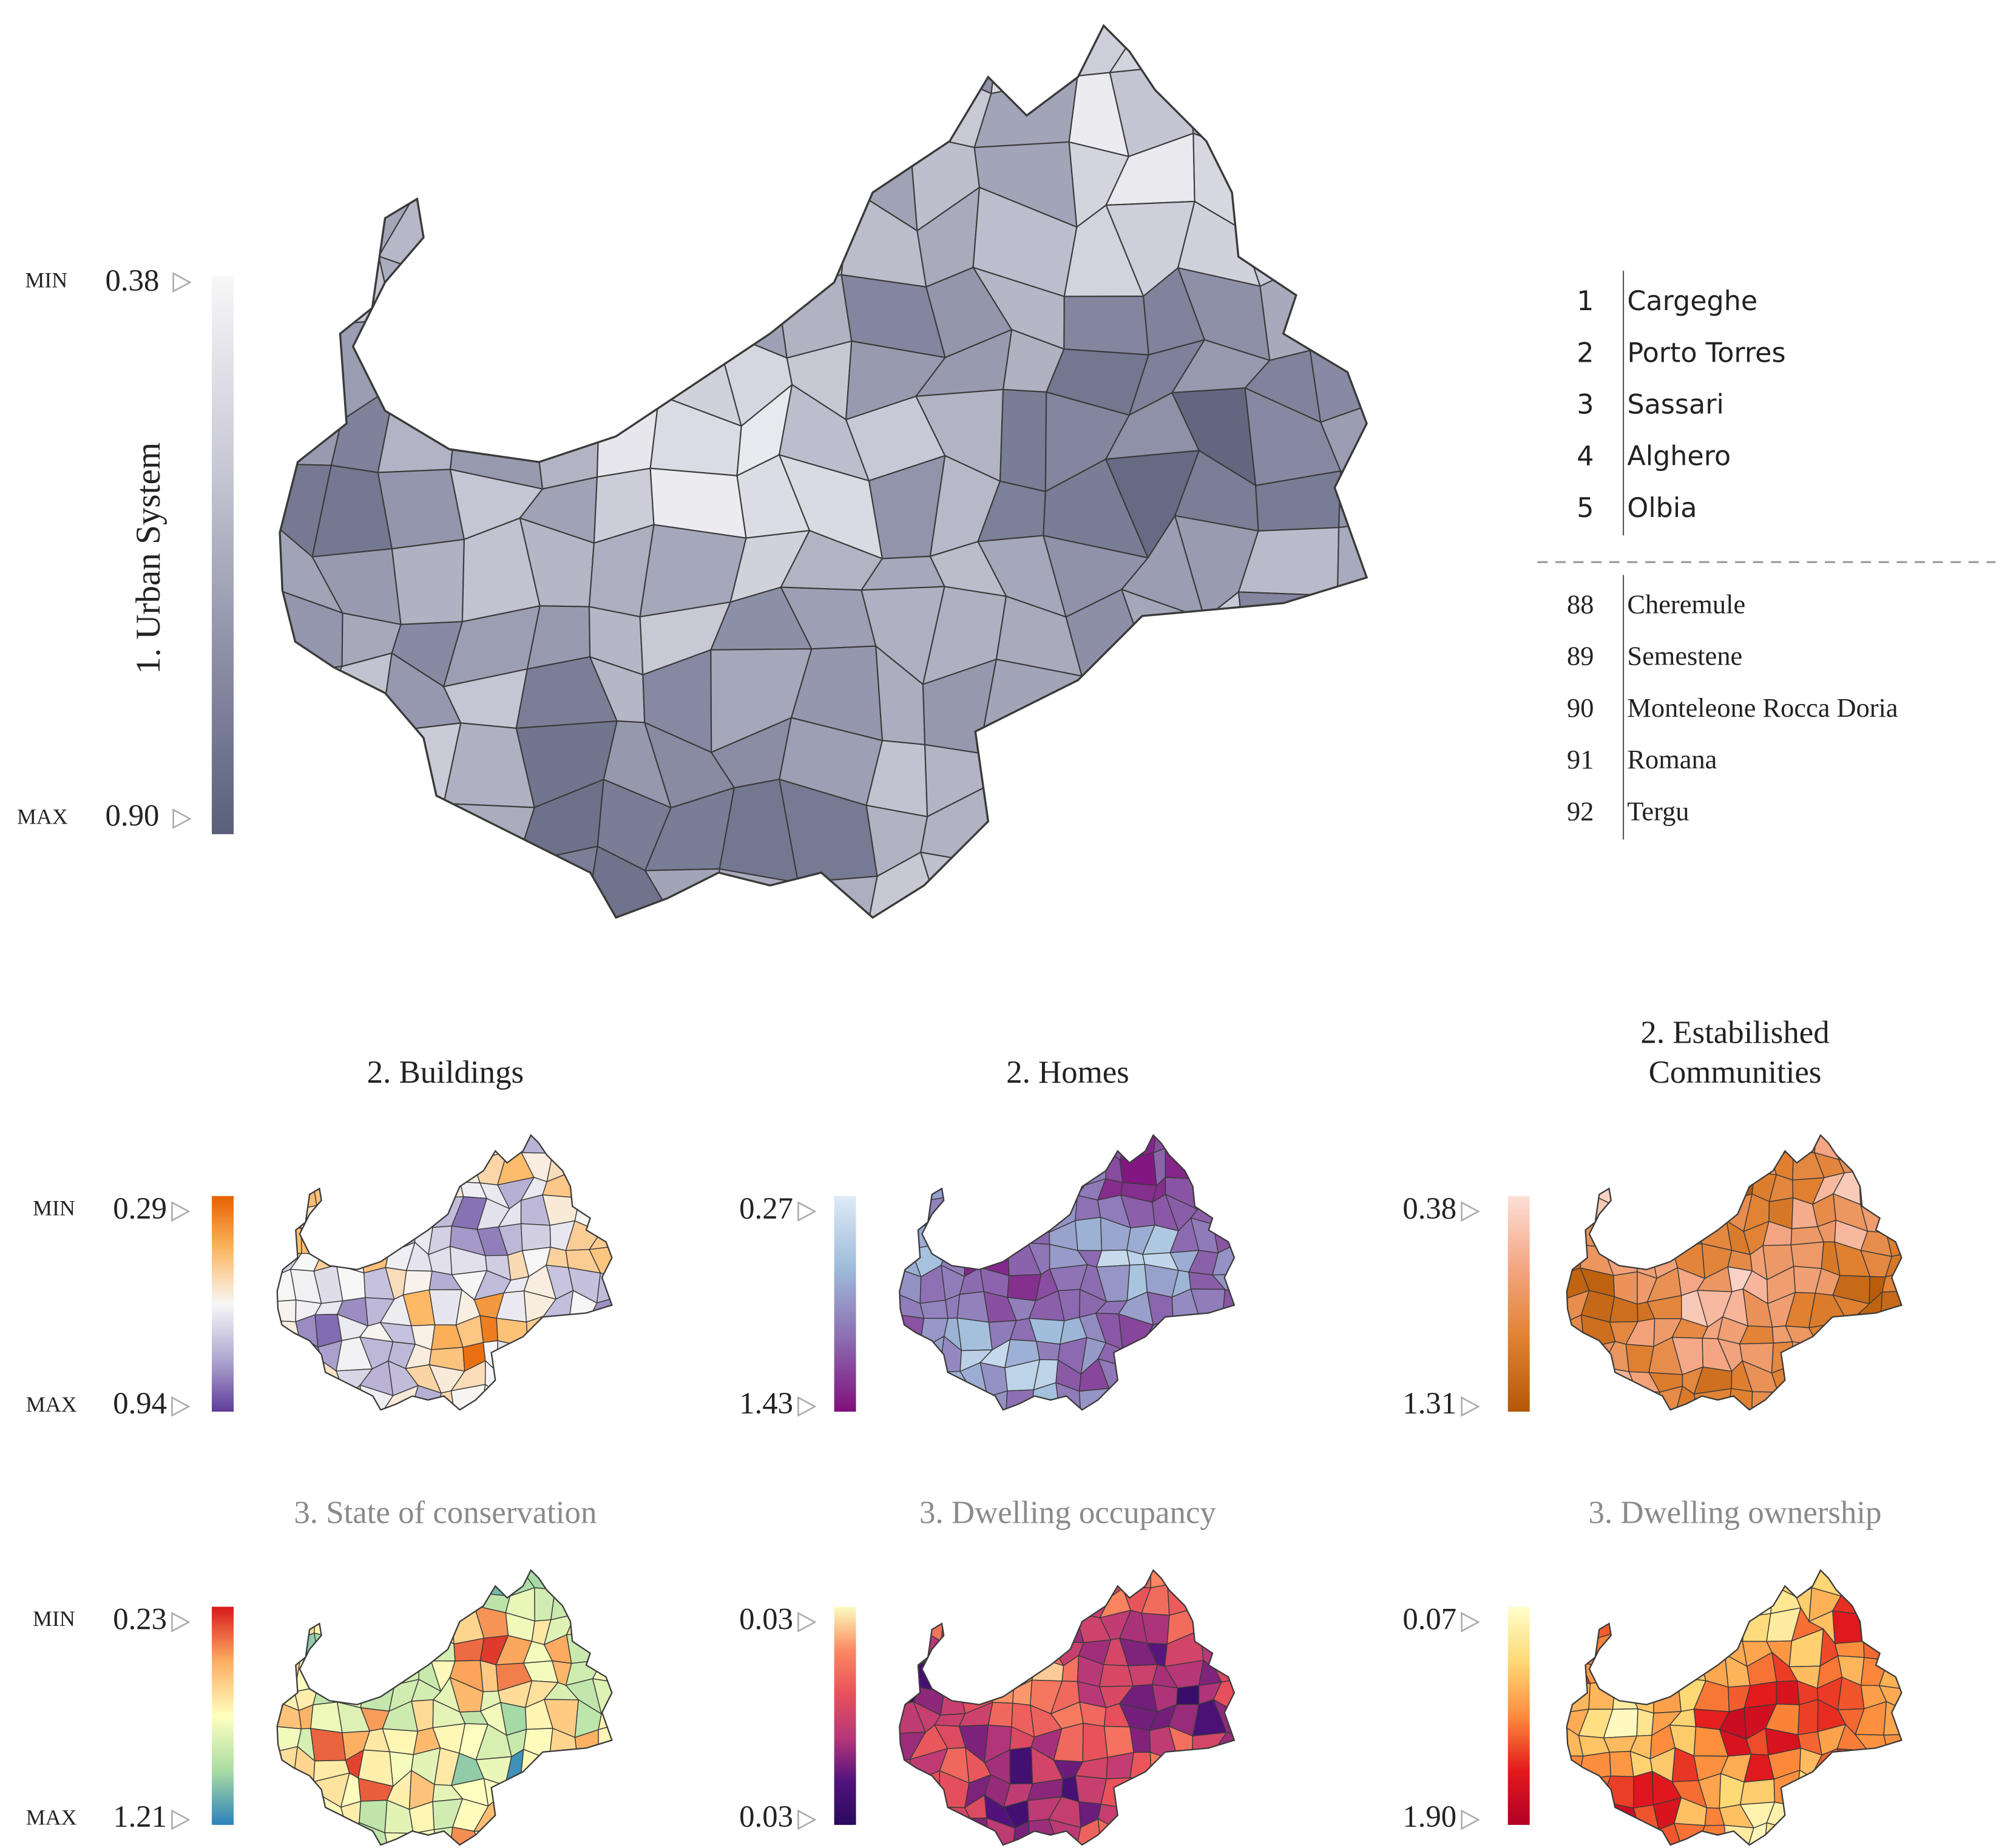 The width and height of the screenshot is (2002, 1848). Describe the element at coordinates (1067, 1512) in the screenshot. I see `panel-title: 3. Dwelling occupancy` at that location.